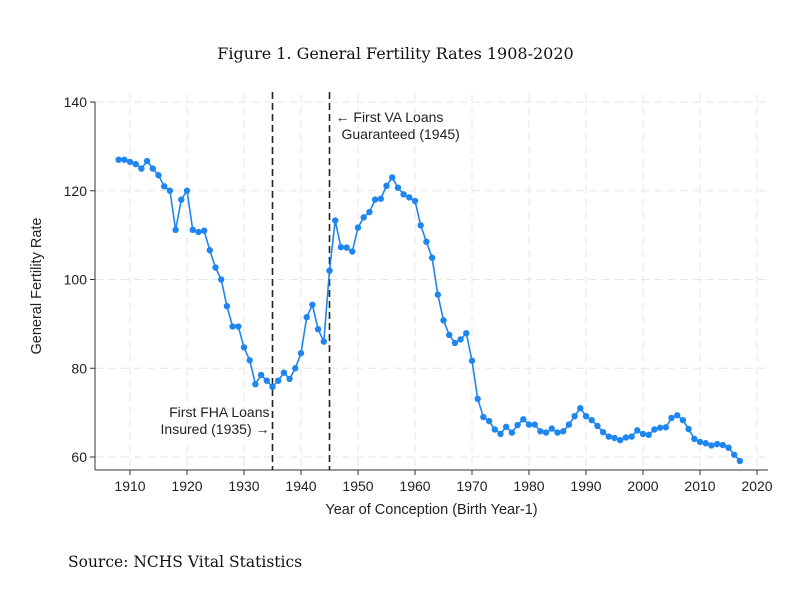 The image size is (791, 593). I want to click on x-tick-label: 1960, so click(414, 486).